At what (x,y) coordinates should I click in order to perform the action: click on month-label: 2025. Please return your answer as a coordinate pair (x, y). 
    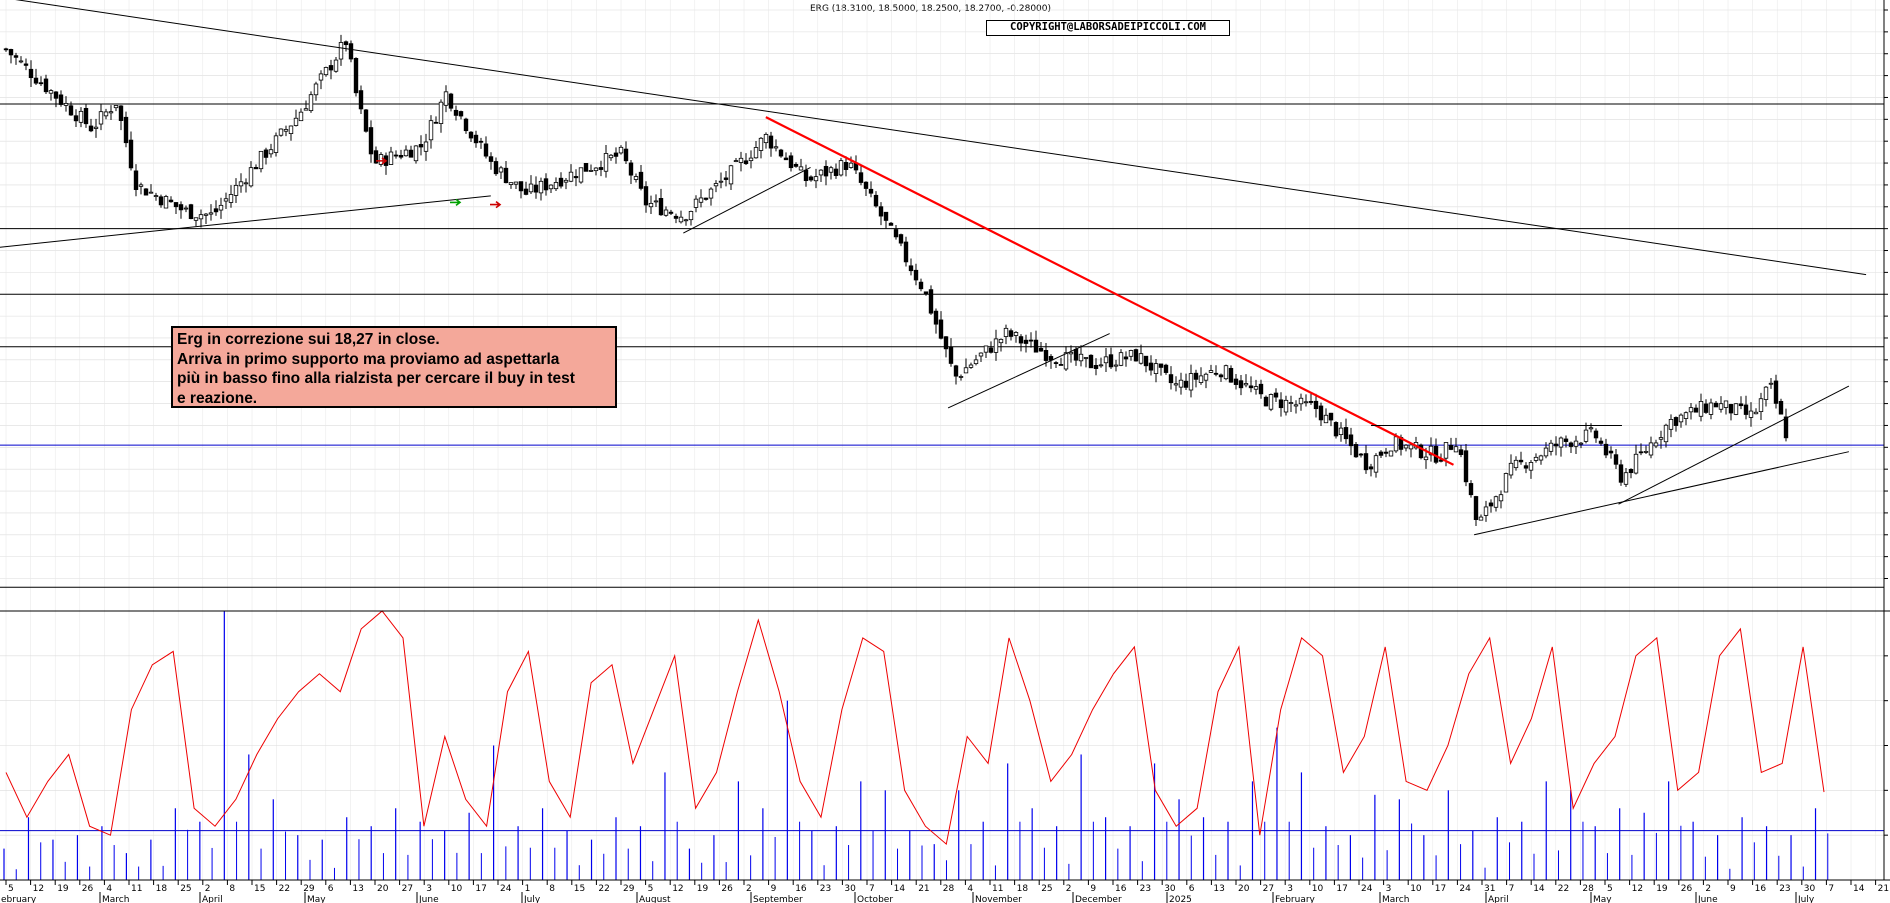
    Looking at the image, I should click on (1180, 899).